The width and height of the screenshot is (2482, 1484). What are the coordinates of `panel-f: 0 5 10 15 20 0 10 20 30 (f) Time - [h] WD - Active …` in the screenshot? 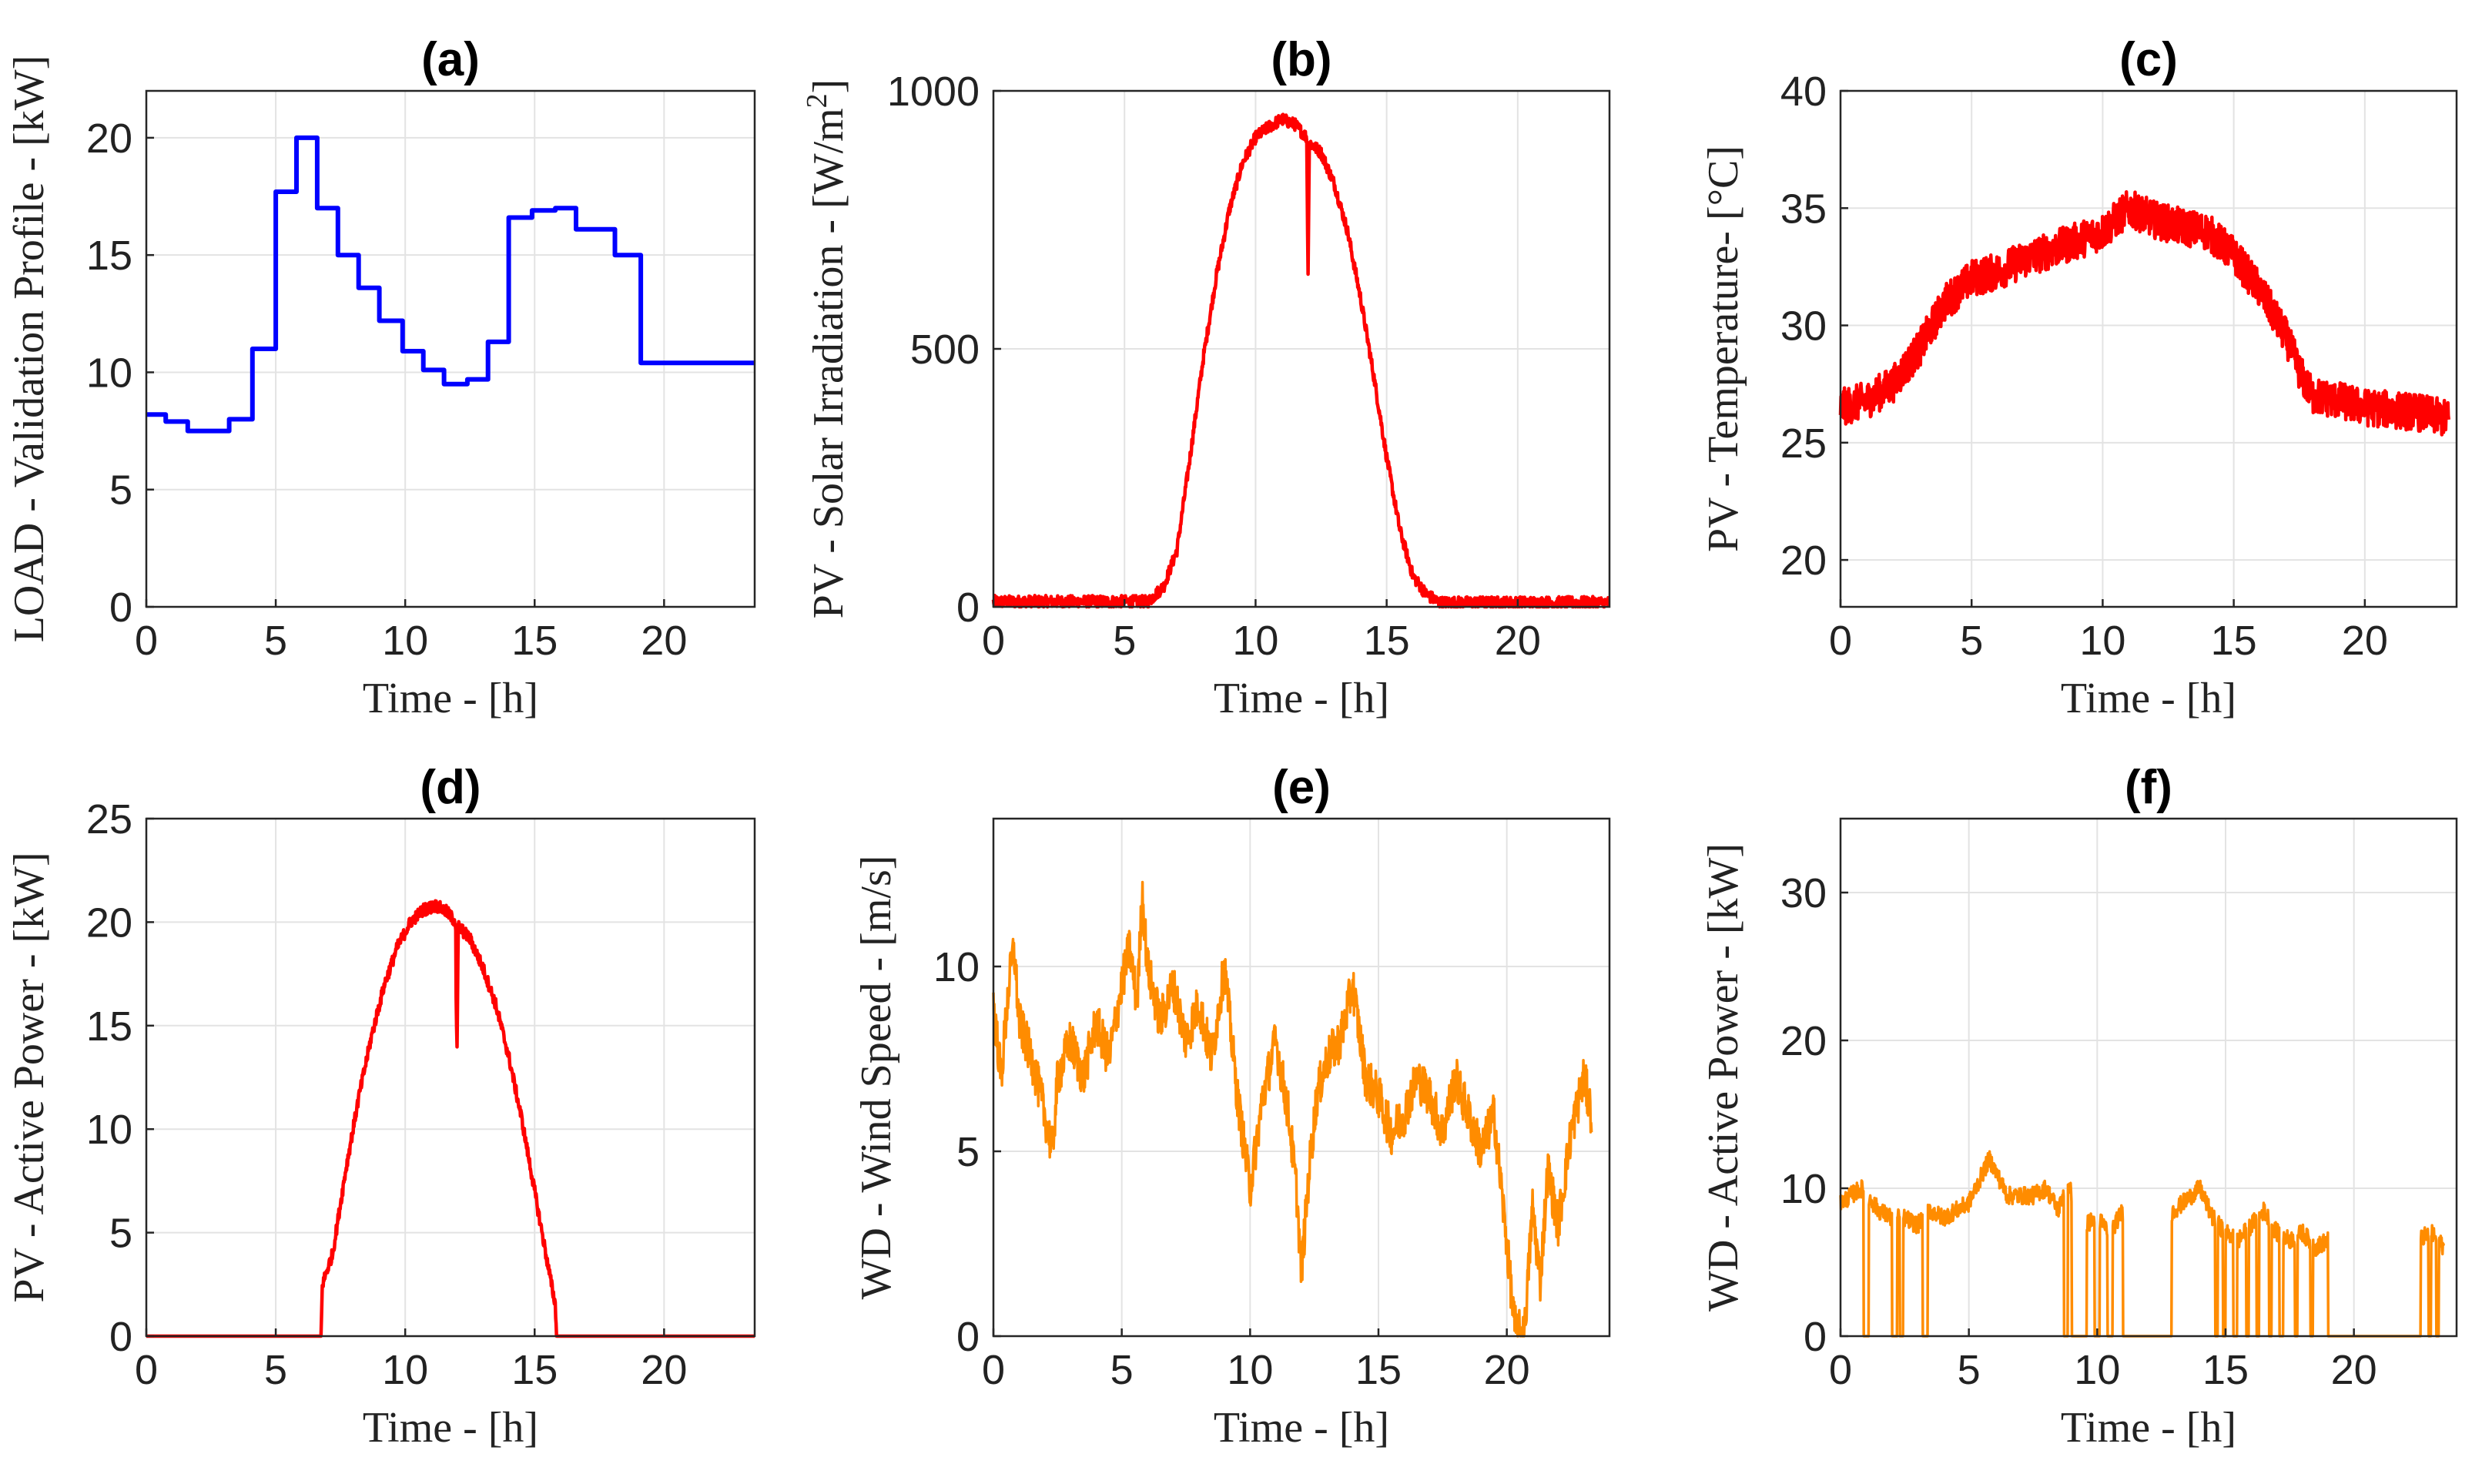 It's located at (2079, 1106).